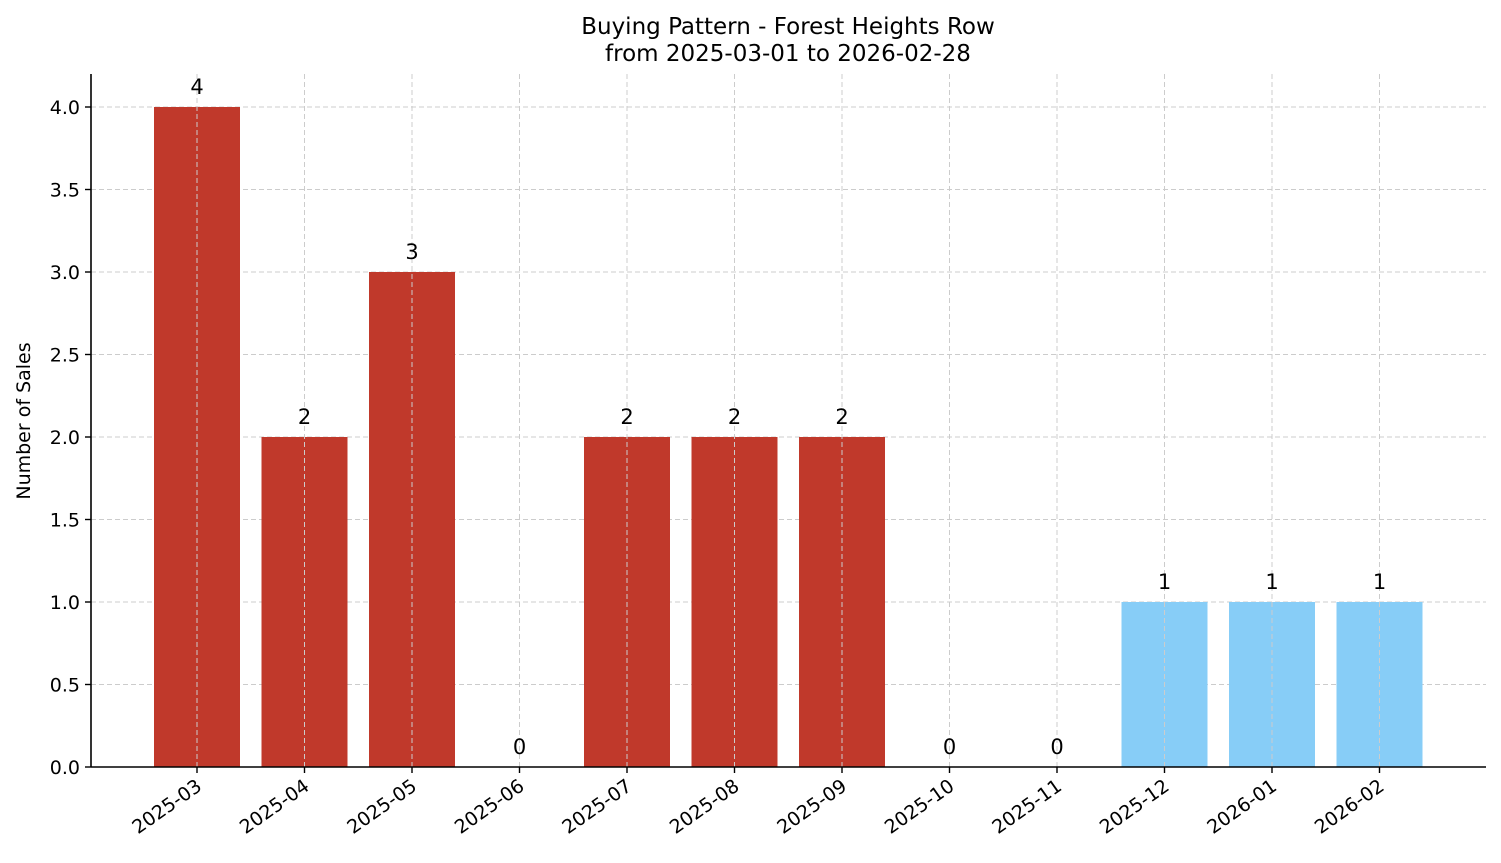 The image size is (1501, 863). What do you see at coordinates (65, 438) in the screenshot?
I see `y-tick-label: 2.0` at bounding box center [65, 438].